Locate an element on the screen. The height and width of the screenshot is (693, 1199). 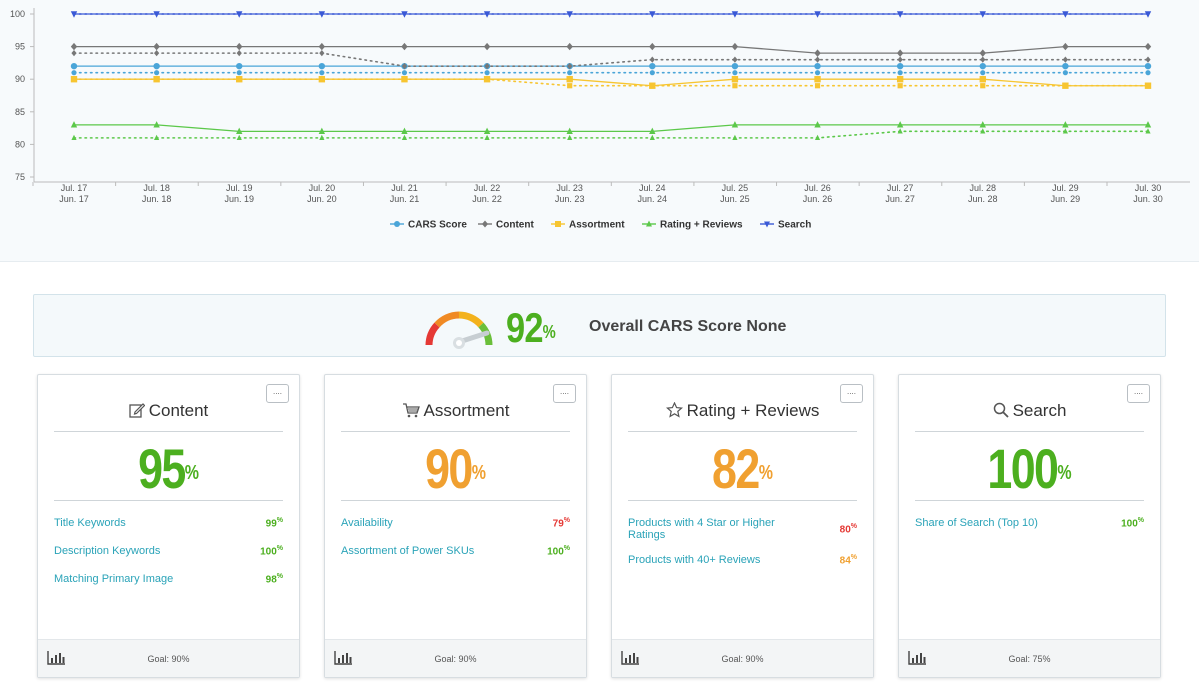
x-tick-label-prior: Jun. 28 is located at coordinates (983, 199).